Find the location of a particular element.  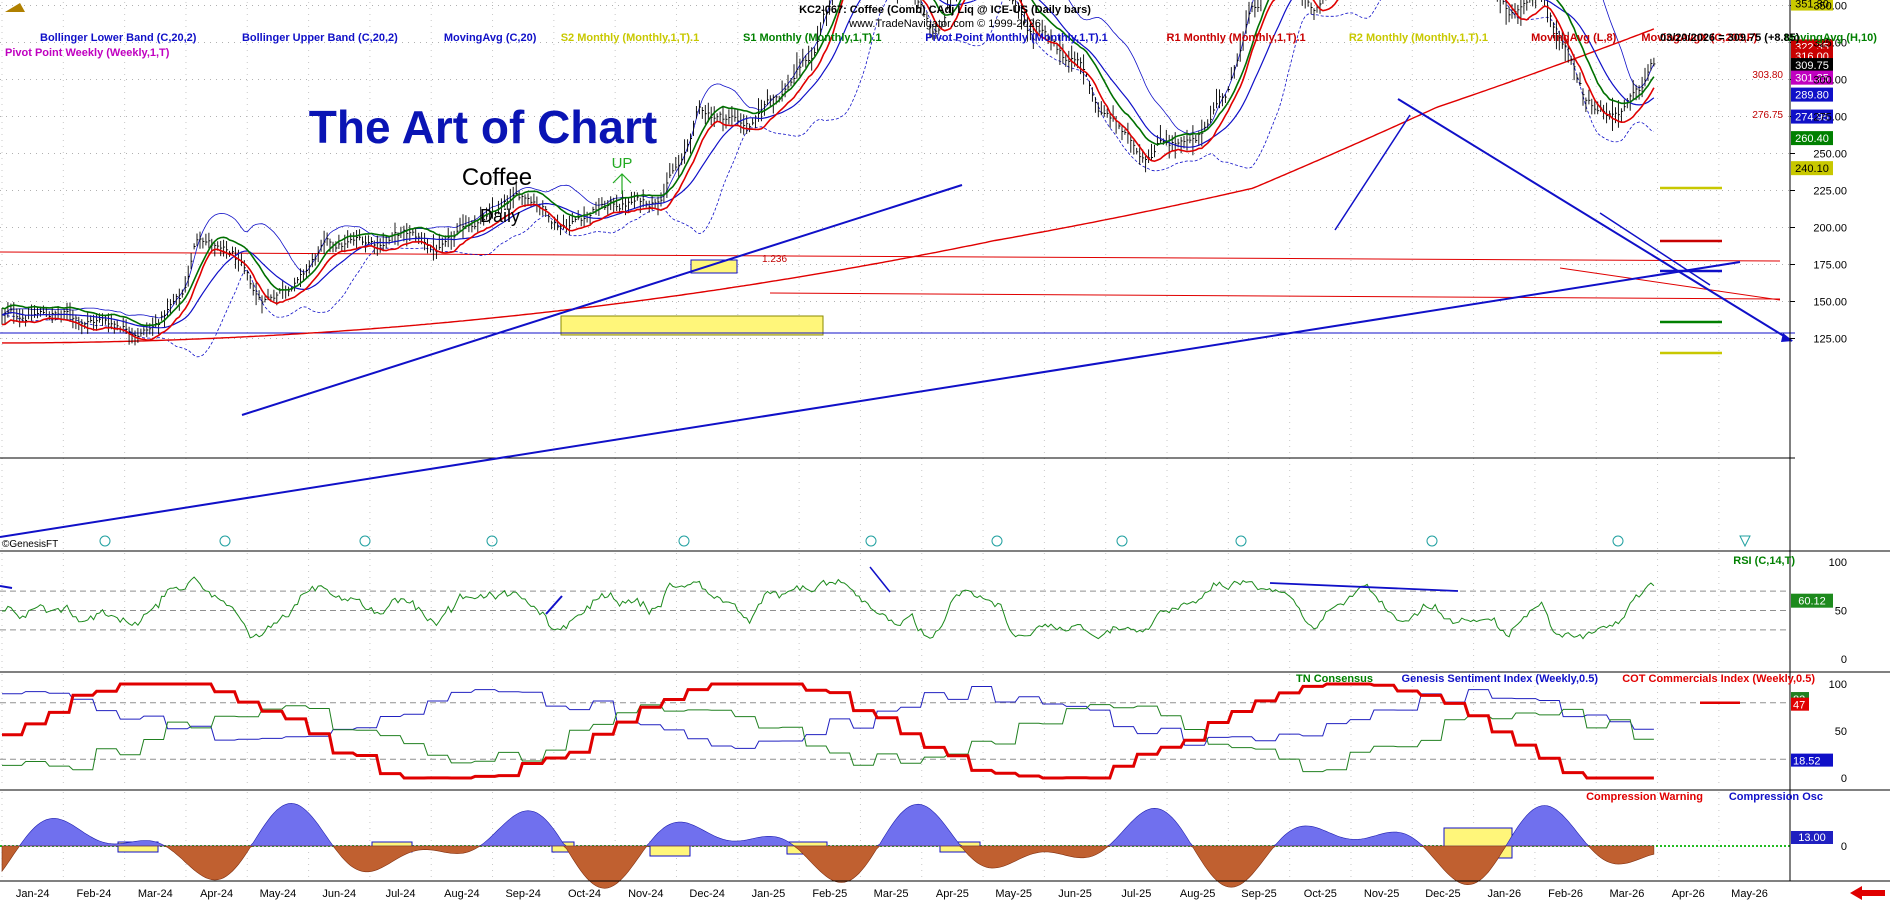

x-tick-label: Jan-25 is located at coordinates (769, 894).